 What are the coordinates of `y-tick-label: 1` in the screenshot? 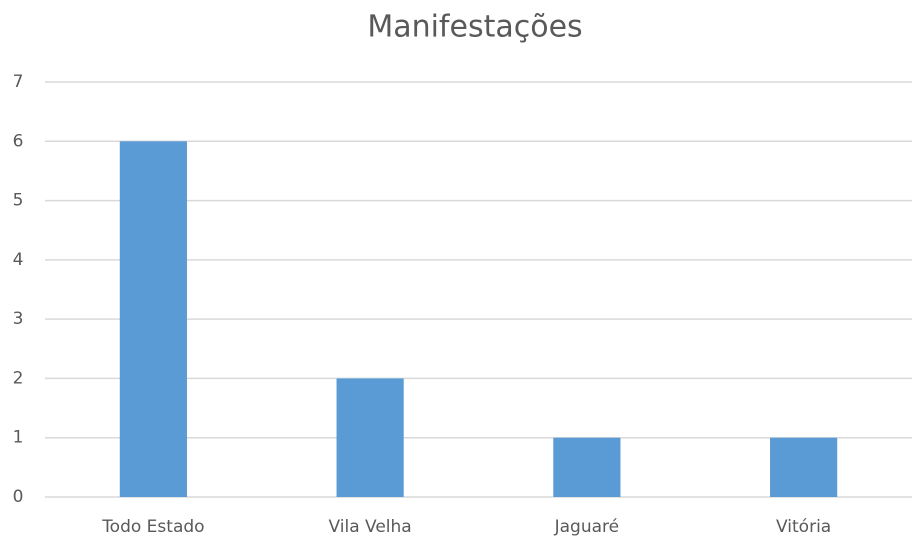 It's located at (18, 438).